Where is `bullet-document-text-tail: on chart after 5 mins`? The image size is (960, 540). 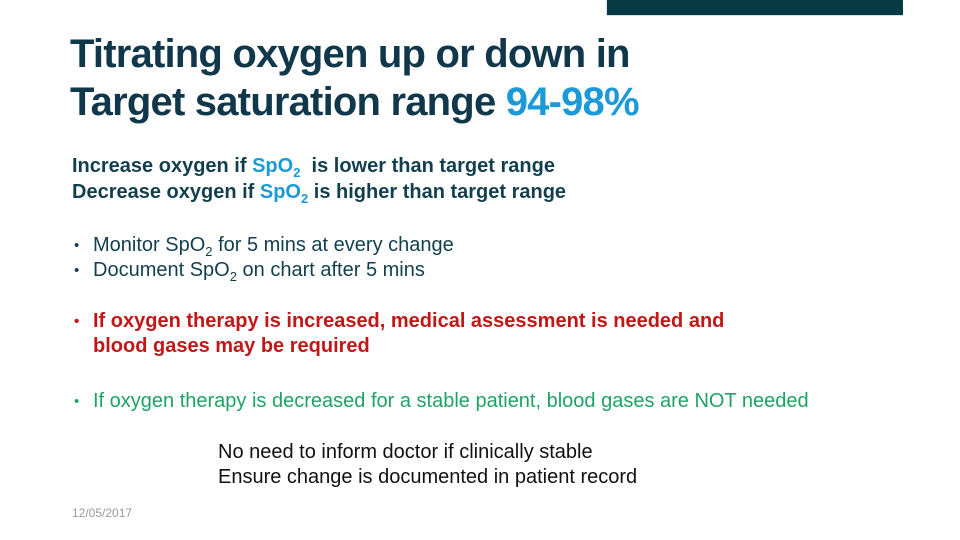
bullet-document-text-tail: on chart after 5 mins is located at coordinates (330, 270).